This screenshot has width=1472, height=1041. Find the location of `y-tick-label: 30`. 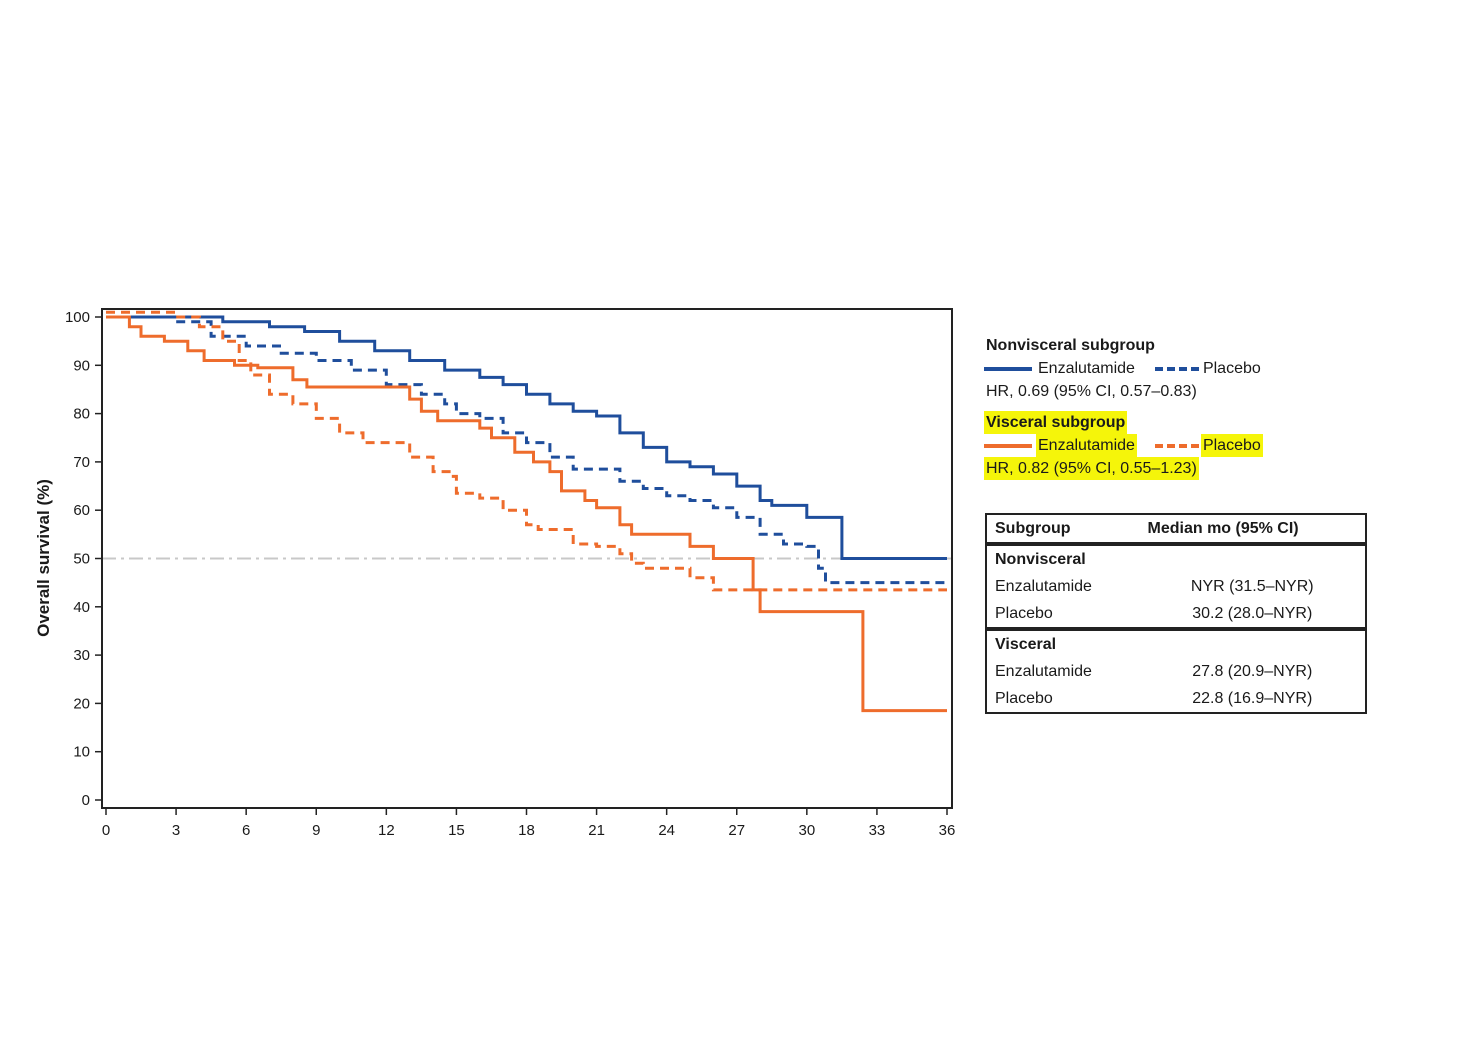

y-tick-label: 30 is located at coordinates (81, 655).